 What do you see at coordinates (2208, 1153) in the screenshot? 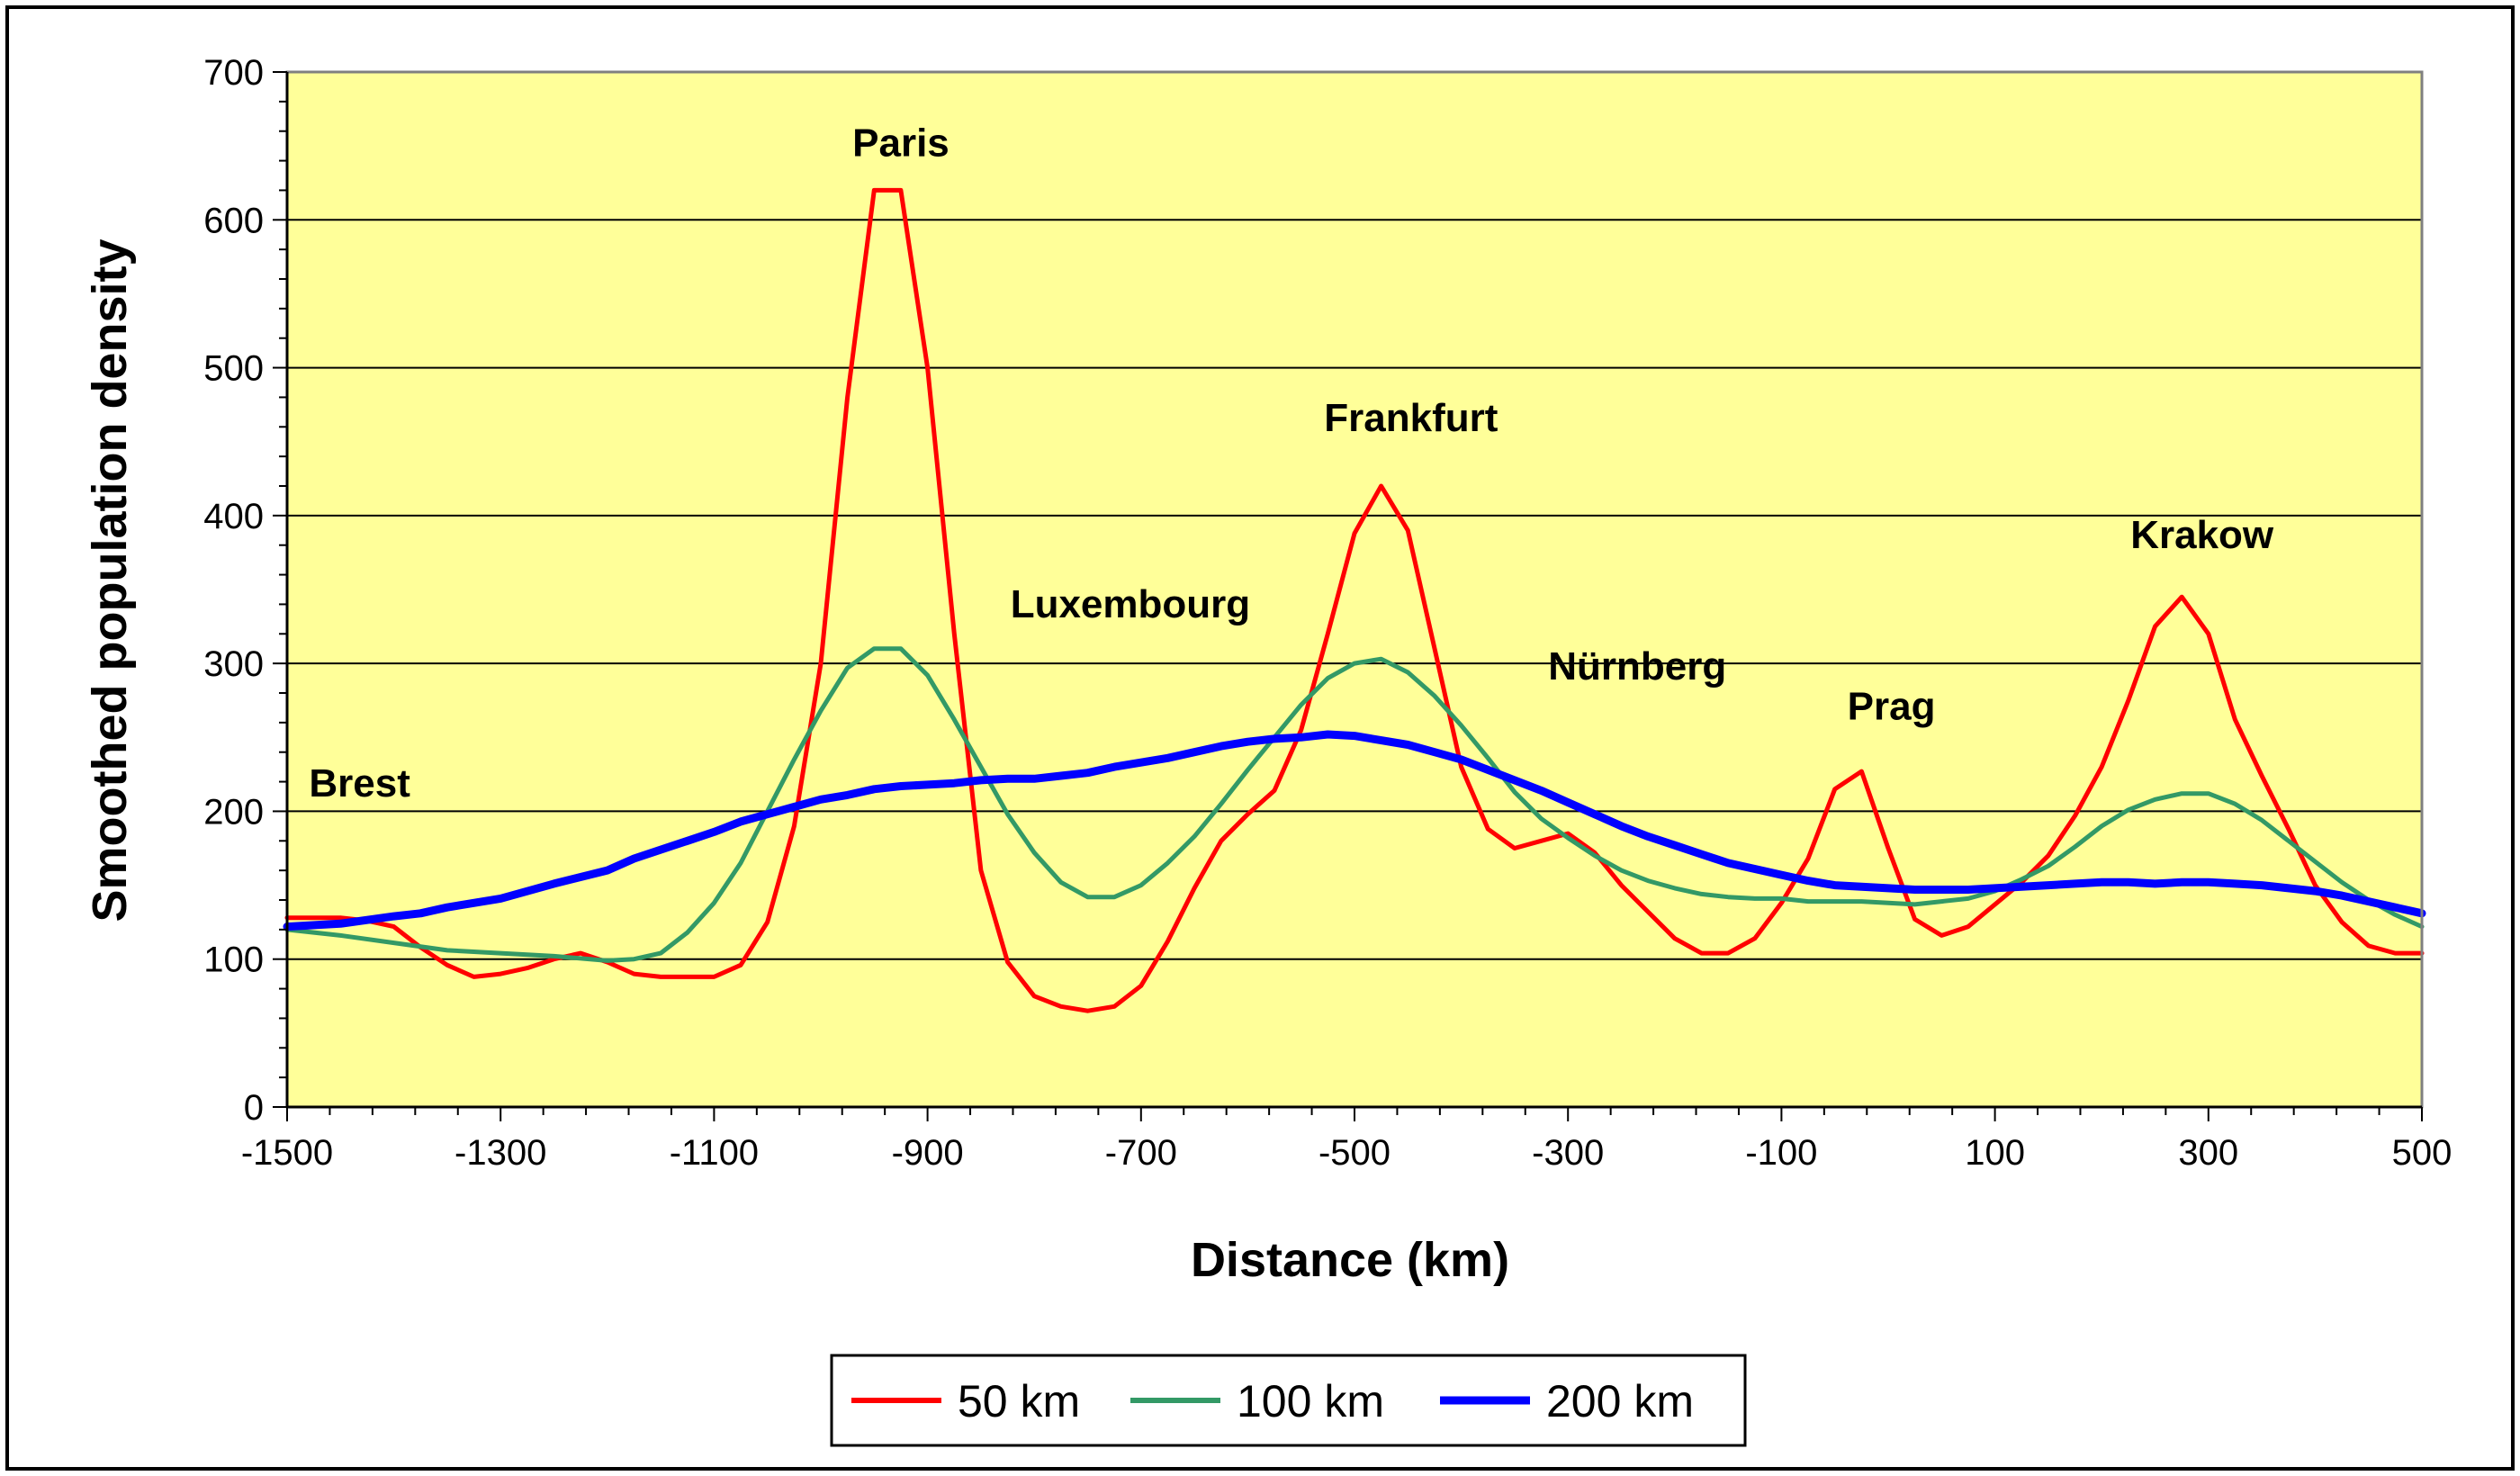
I see `x-tick-label-300: 300` at bounding box center [2208, 1153].